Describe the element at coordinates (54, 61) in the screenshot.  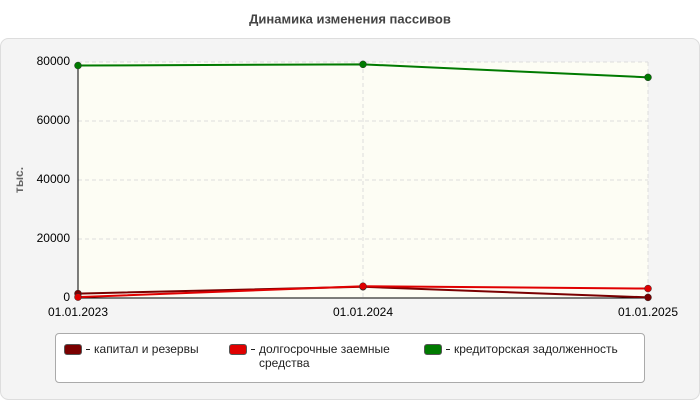
I see `y-tick-label: 80000` at that location.